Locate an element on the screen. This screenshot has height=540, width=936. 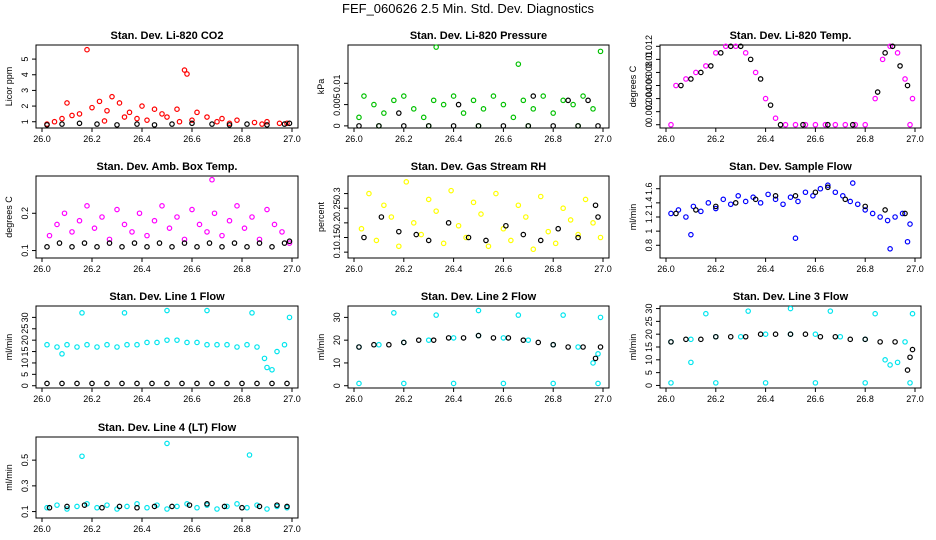
y-tick-label: 0.5 is located at coordinates (25, 460).